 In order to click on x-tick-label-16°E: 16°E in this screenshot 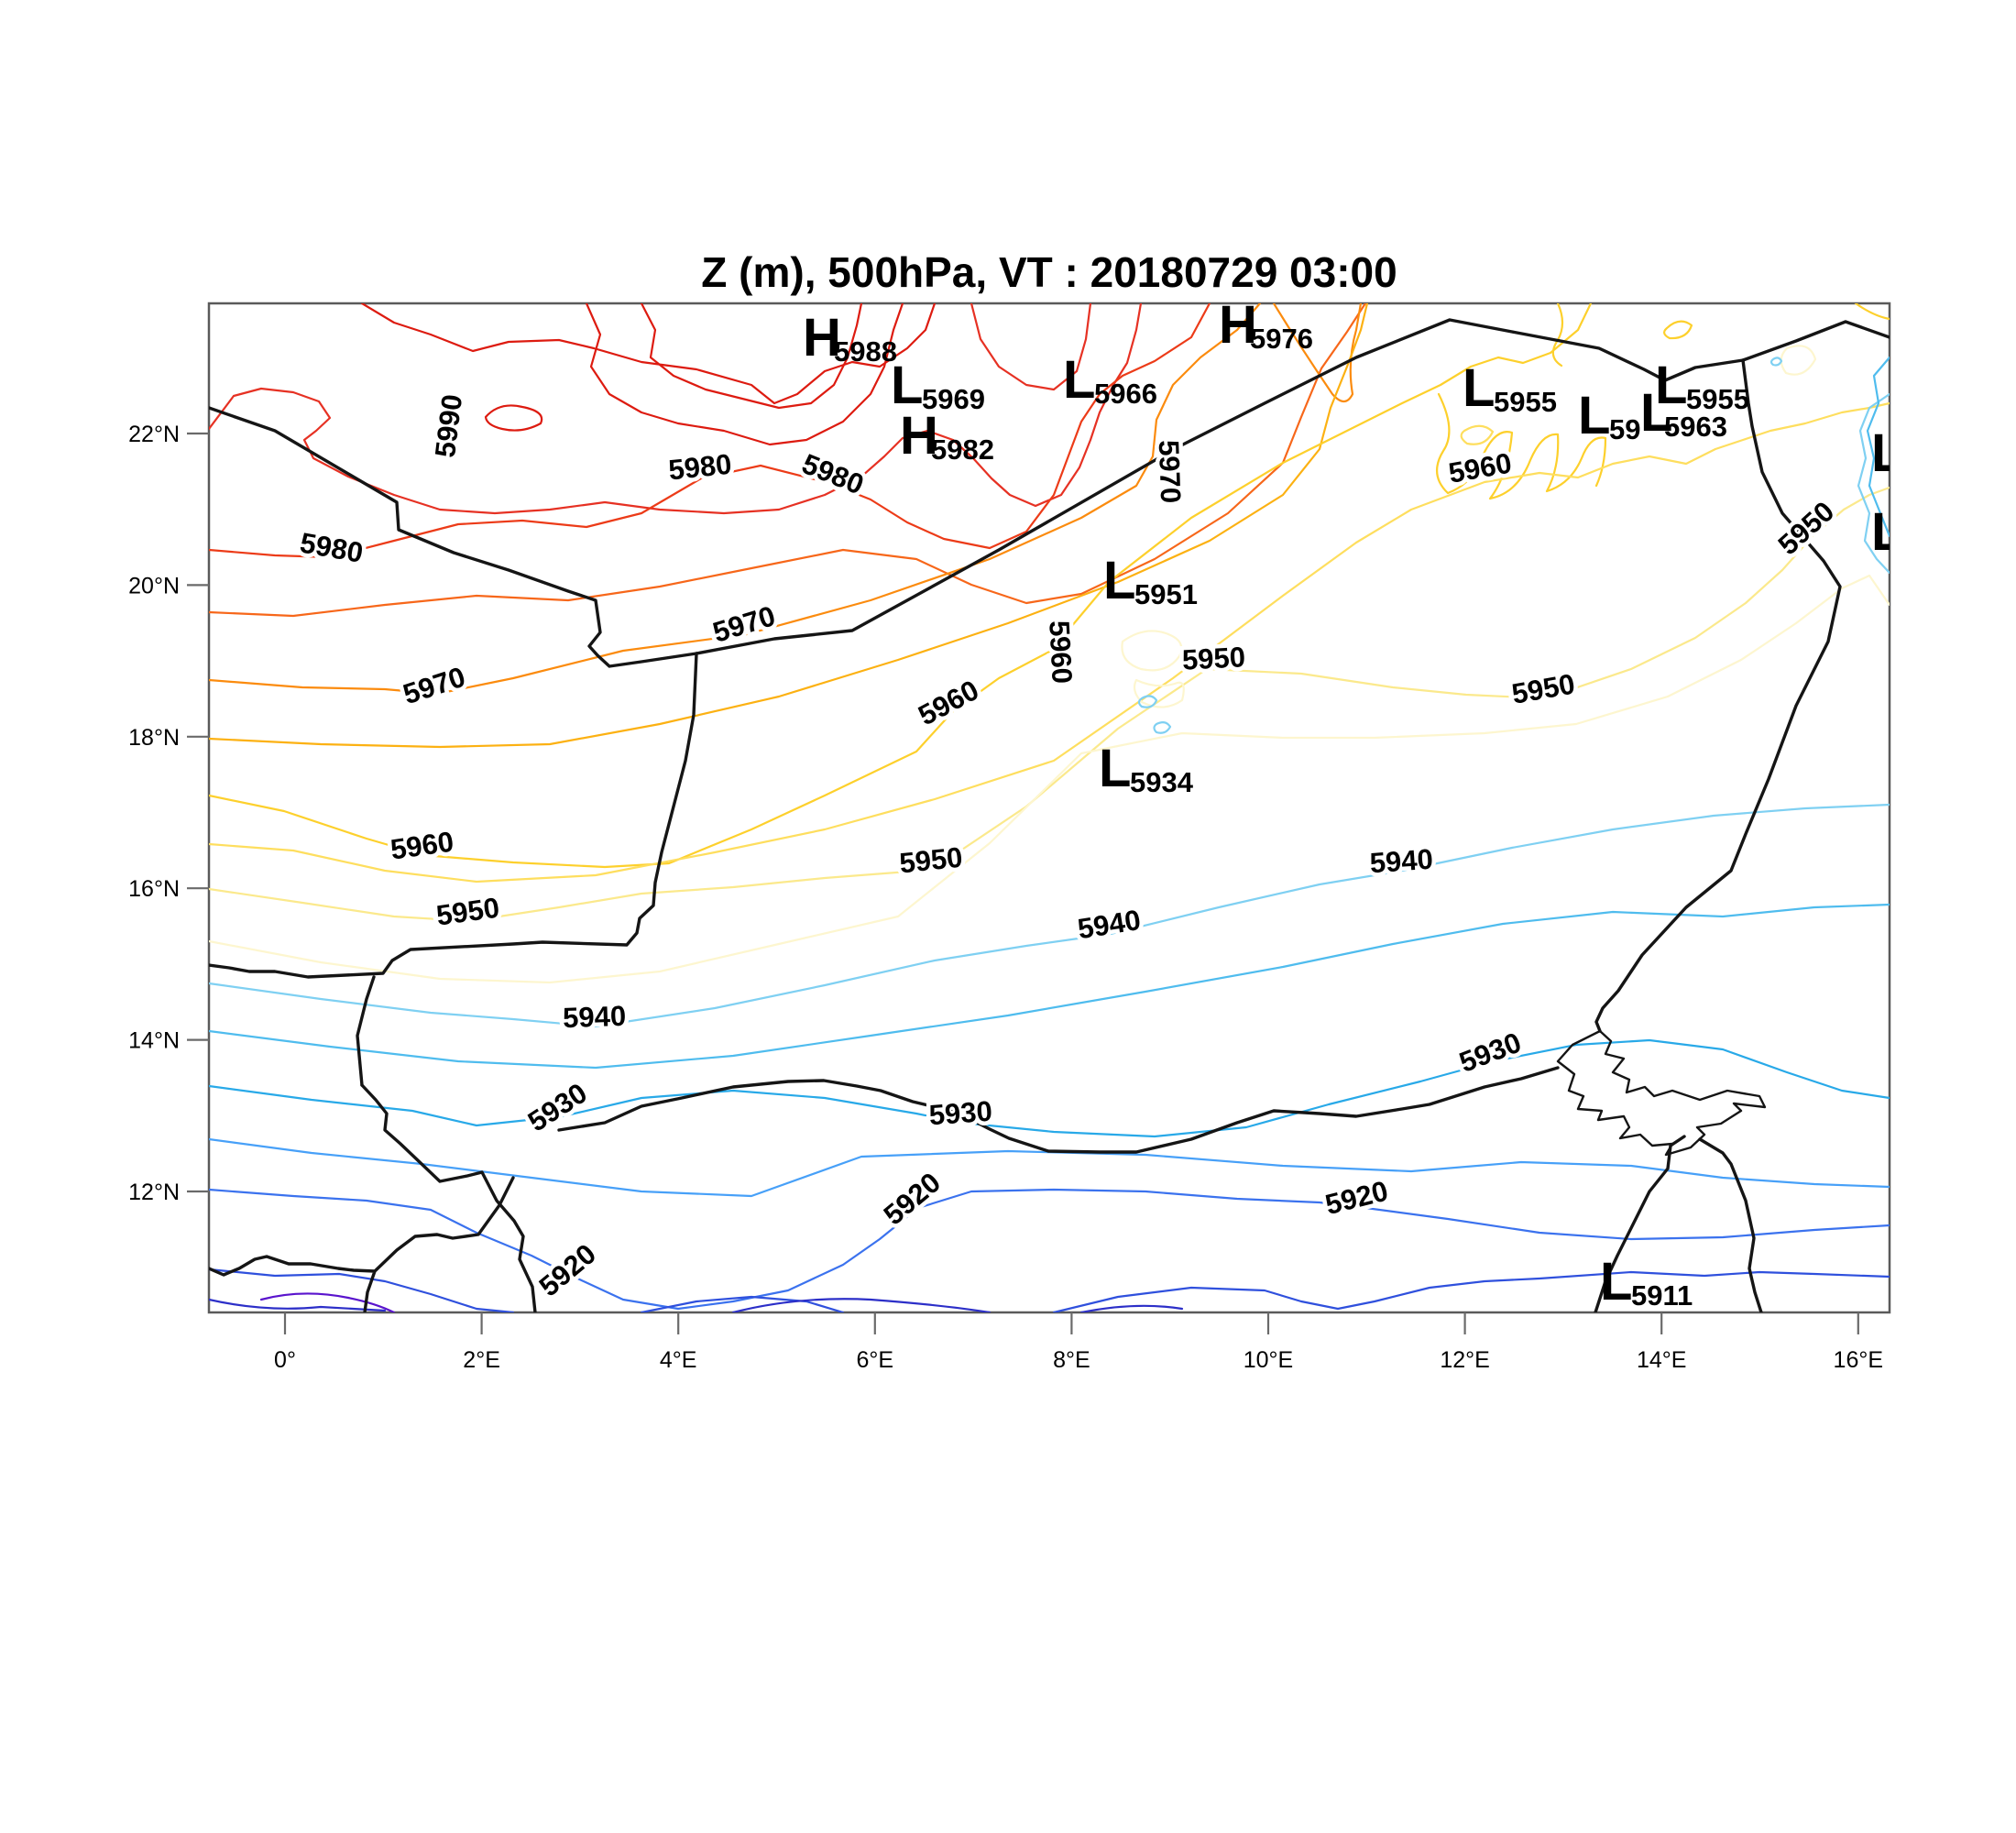, I will do `click(1858, 1360)`.